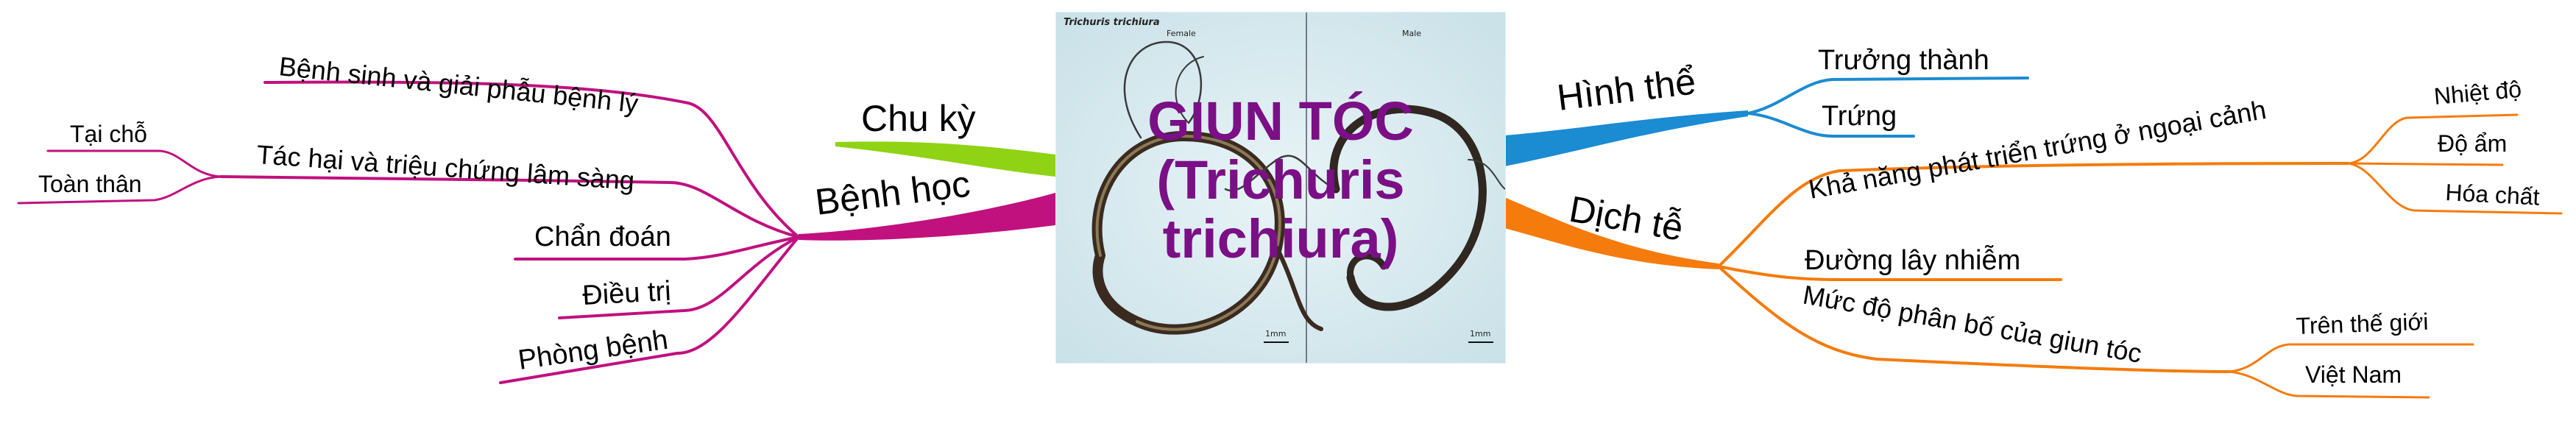  What do you see at coordinates (1181, 33) in the screenshot?
I see `female-label: Female` at bounding box center [1181, 33].